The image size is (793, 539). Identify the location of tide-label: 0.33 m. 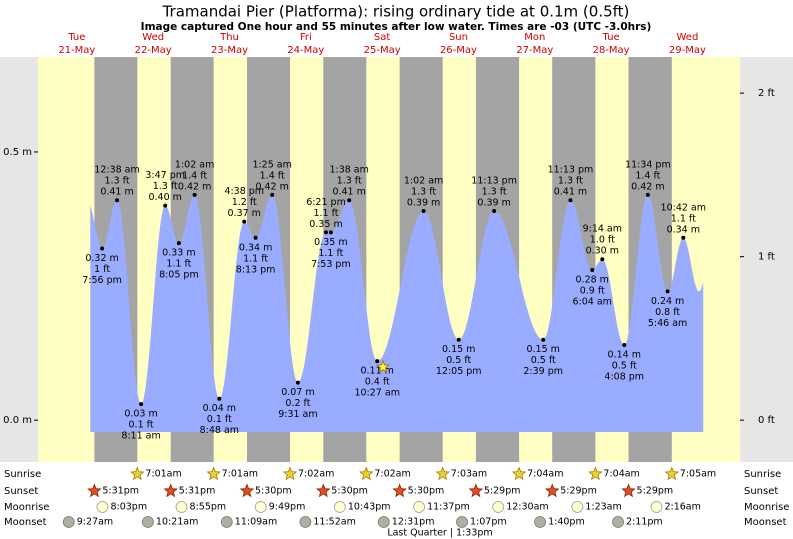
(178, 253).